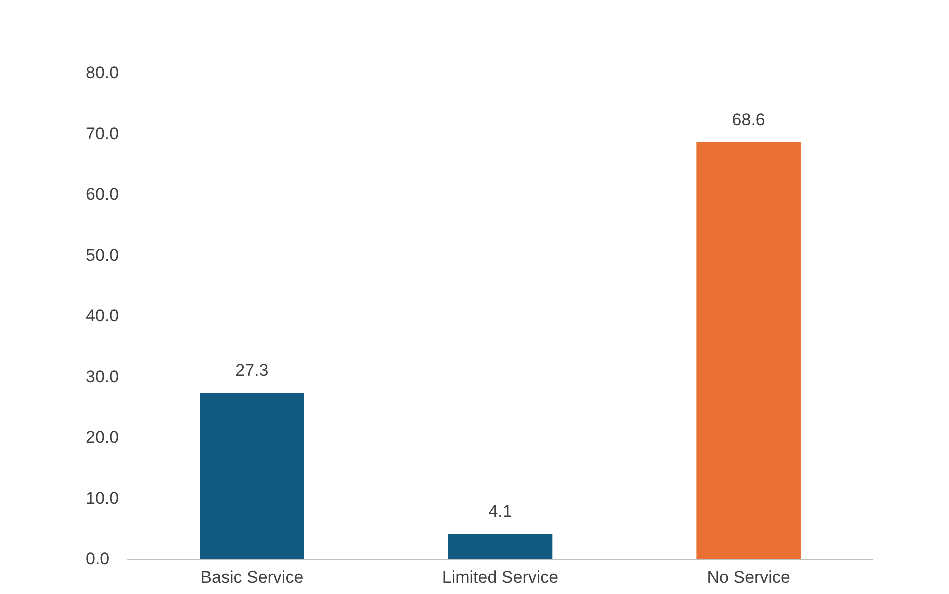 Image resolution: width=949 pixels, height=594 pixels. What do you see at coordinates (748, 577) in the screenshot?
I see `x-tick-label: No Service` at bounding box center [748, 577].